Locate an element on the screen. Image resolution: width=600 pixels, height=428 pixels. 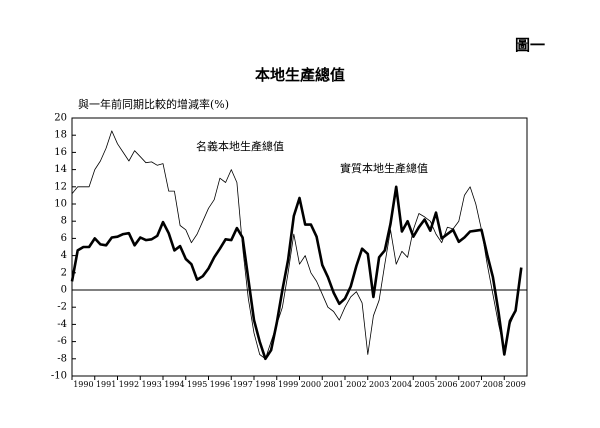
y-tick-label: -2 is located at coordinates (62, 307).